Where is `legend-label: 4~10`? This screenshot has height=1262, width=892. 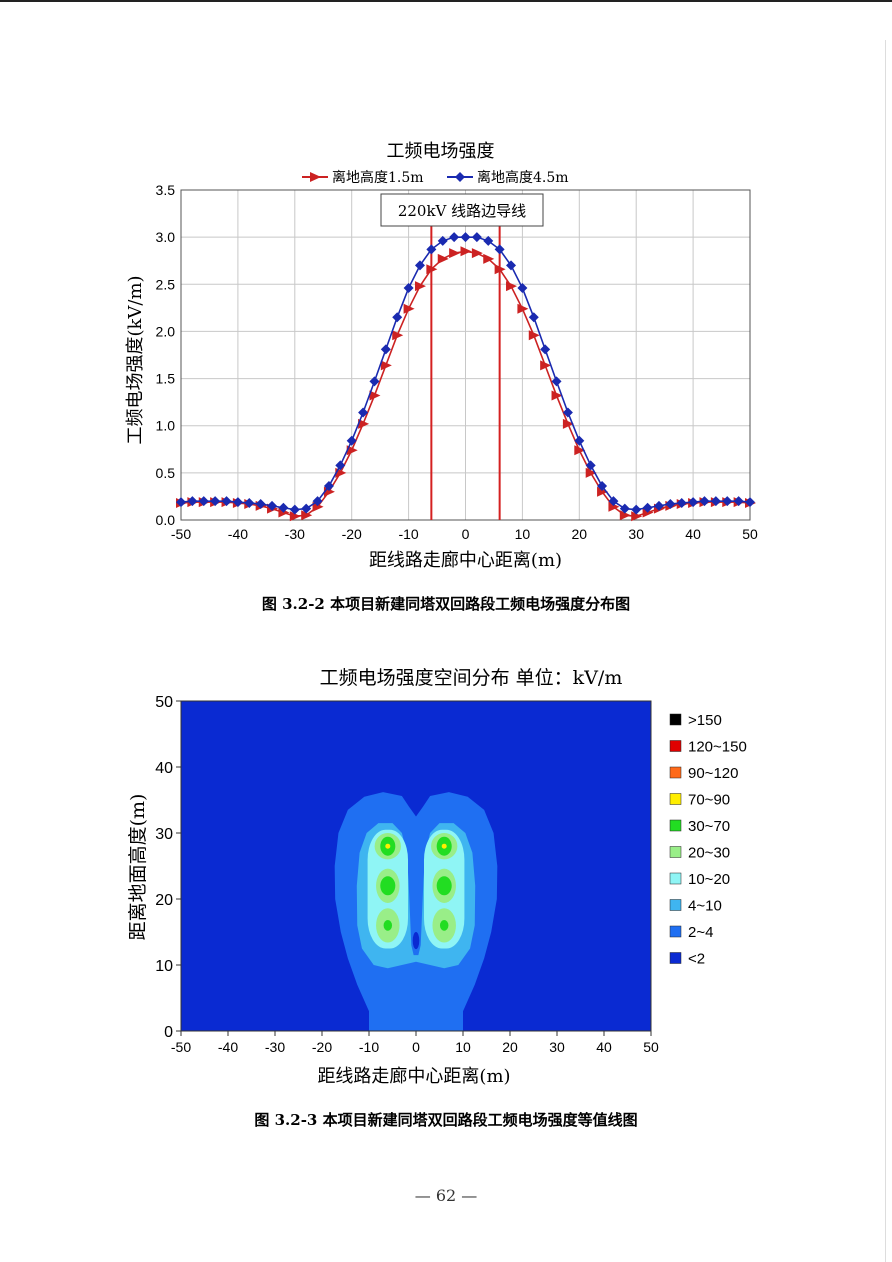 legend-label: 4~10 is located at coordinates (705, 906).